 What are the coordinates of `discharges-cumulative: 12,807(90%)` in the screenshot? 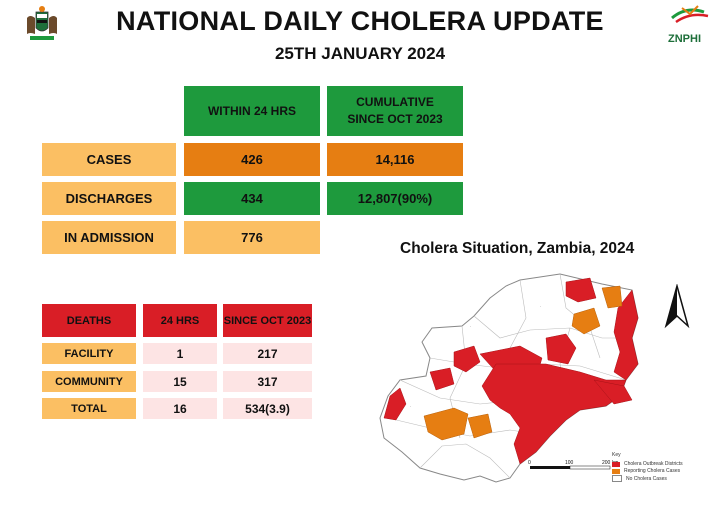 It's located at (395, 198).